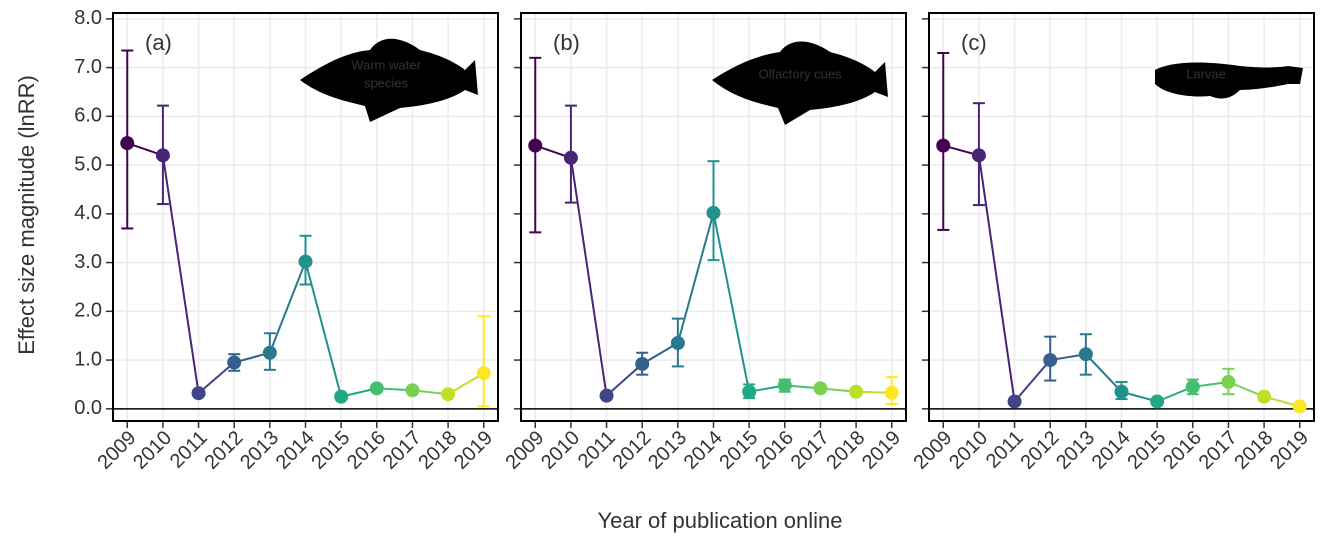 This screenshot has height=540, width=1328. I want to click on annotation: species, so click(386, 82).